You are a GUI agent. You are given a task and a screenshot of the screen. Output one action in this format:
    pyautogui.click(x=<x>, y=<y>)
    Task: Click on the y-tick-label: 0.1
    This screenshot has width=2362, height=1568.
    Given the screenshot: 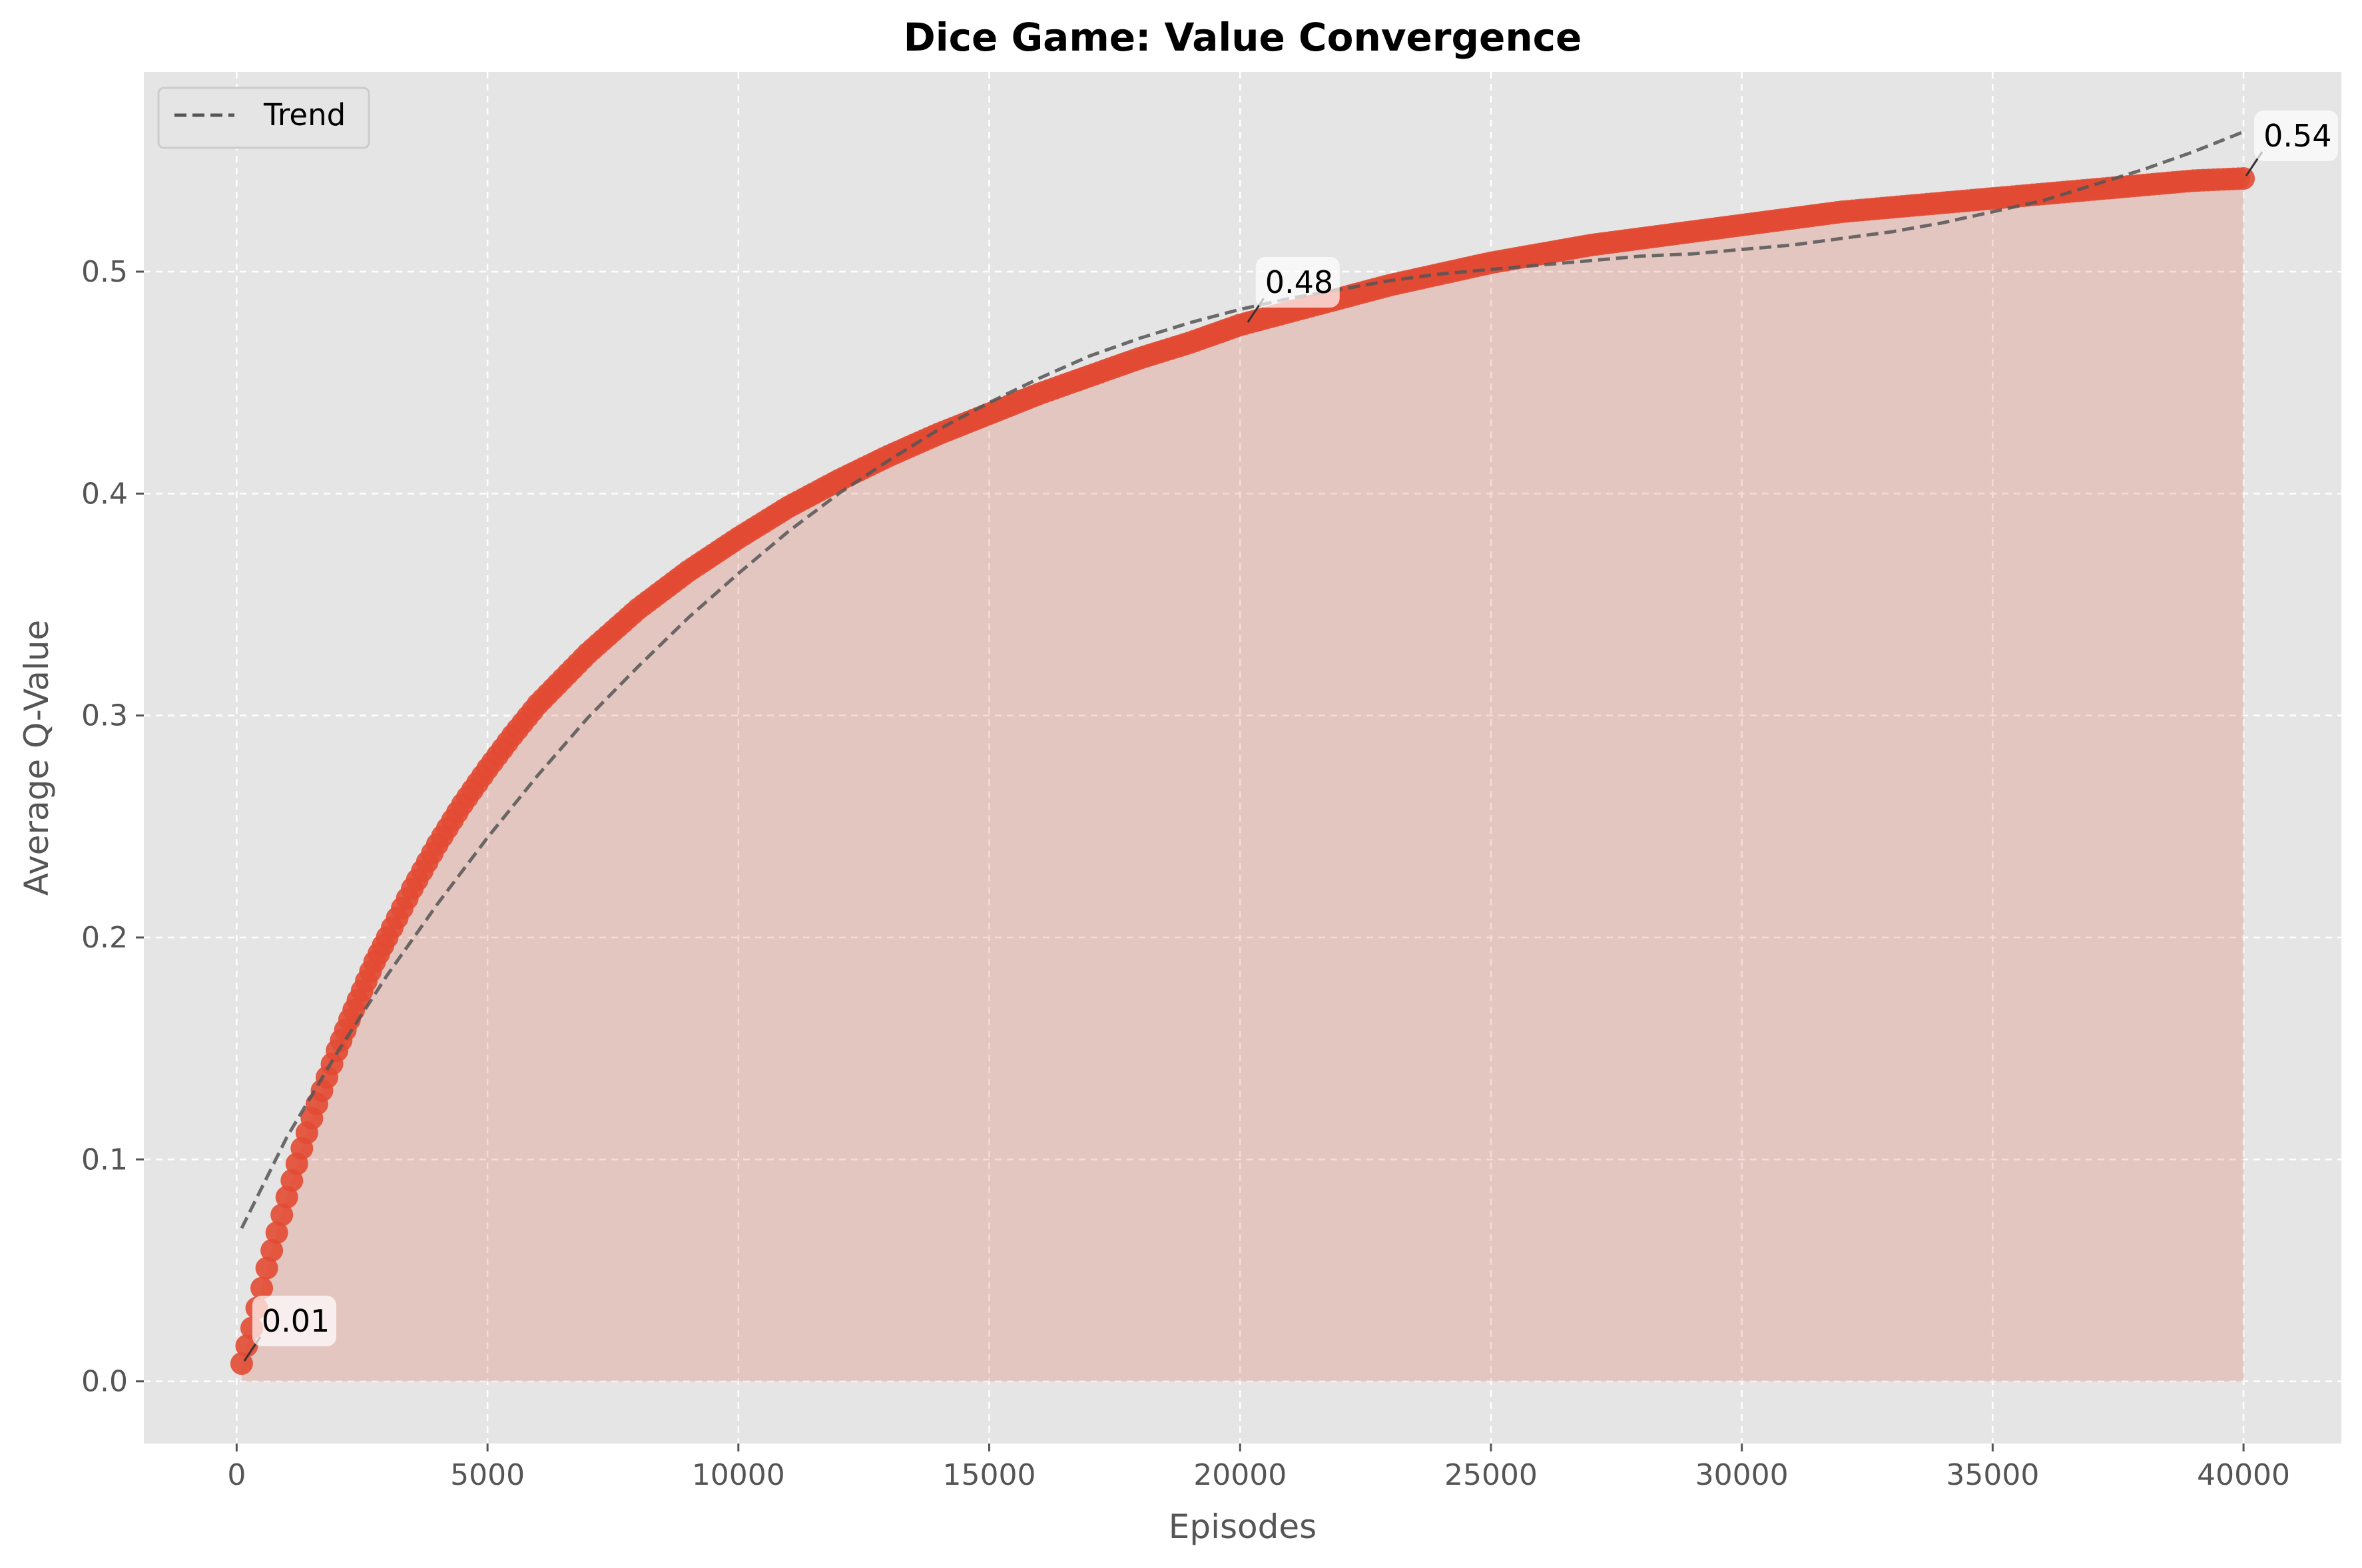 What is the action you would take?
    pyautogui.click(x=104, y=1159)
    